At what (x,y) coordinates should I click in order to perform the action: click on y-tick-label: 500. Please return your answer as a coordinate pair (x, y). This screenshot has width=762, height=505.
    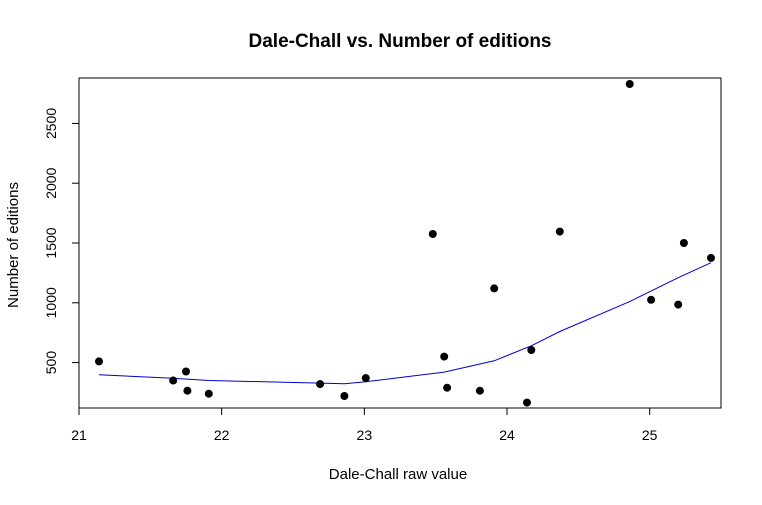
    Looking at the image, I should click on (51, 363).